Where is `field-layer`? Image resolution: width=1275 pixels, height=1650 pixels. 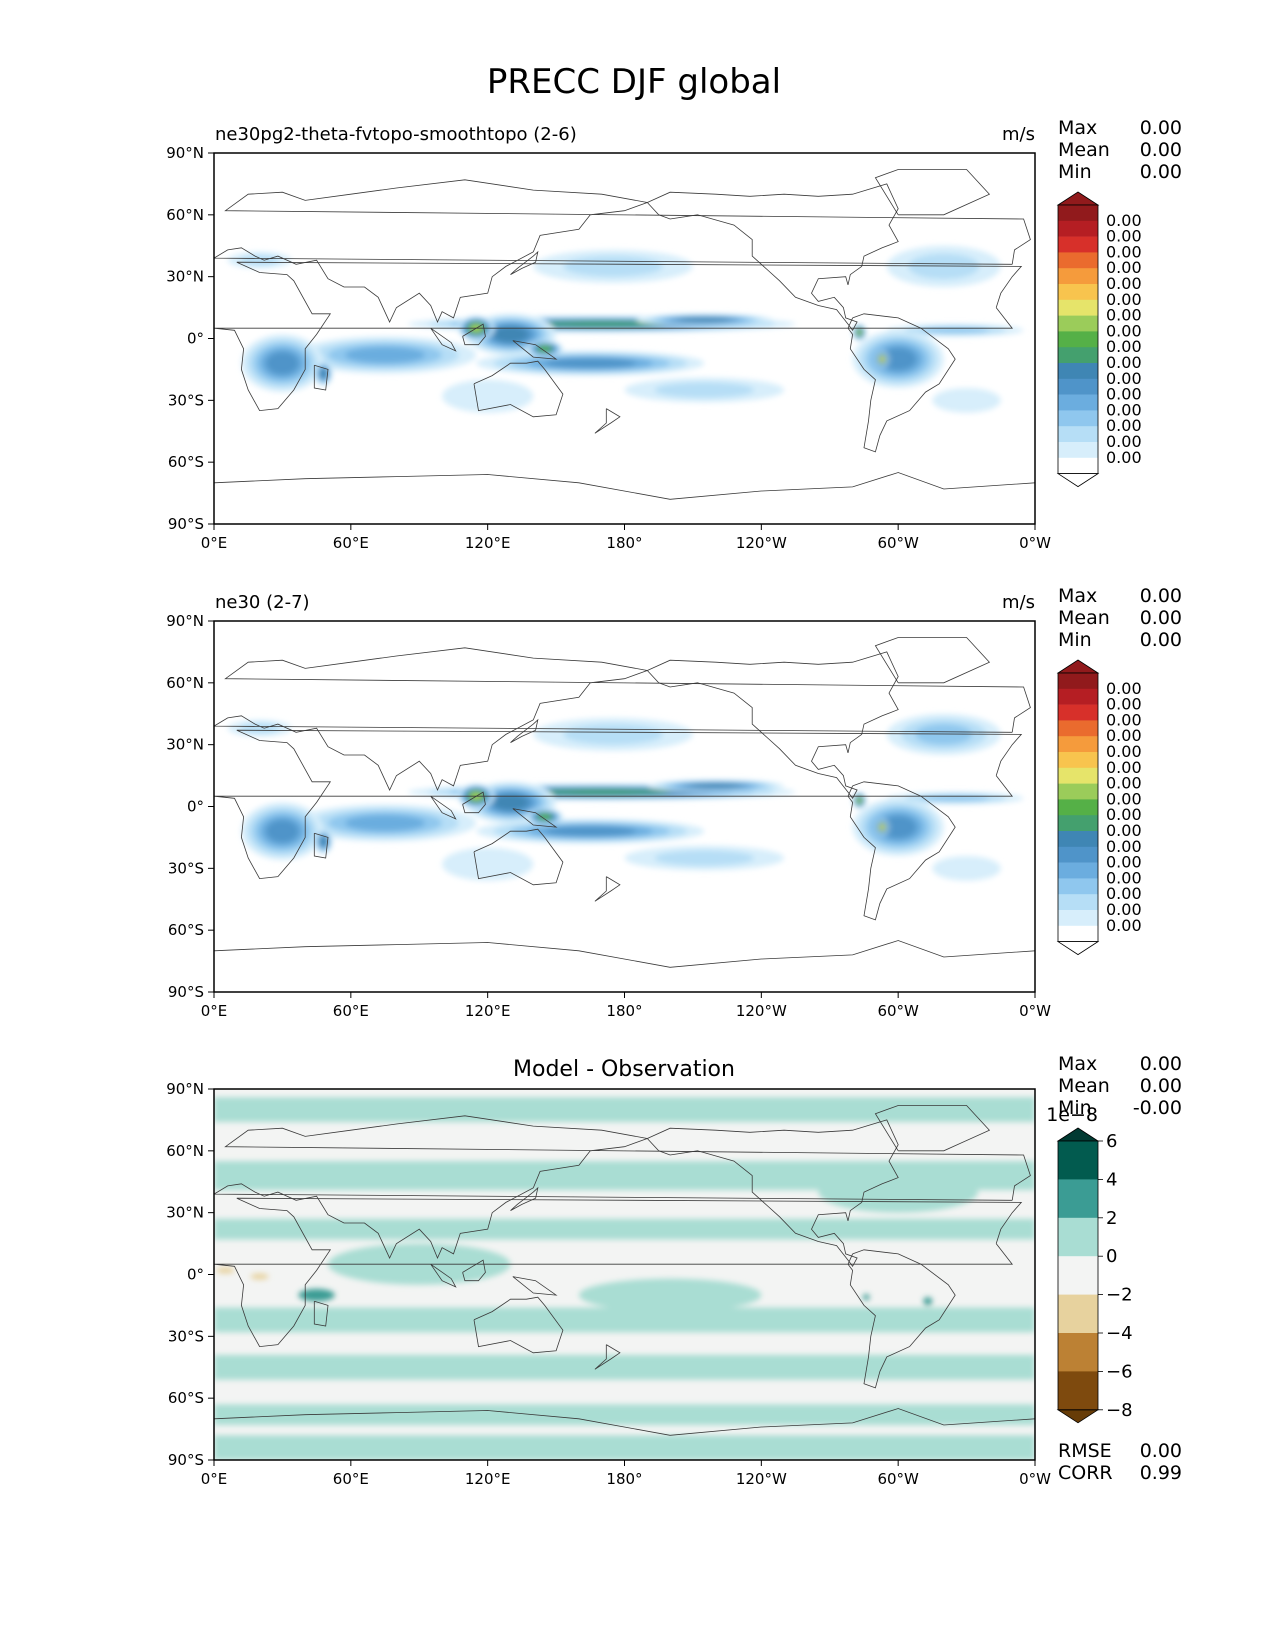 field-layer is located at coordinates (624, 1278).